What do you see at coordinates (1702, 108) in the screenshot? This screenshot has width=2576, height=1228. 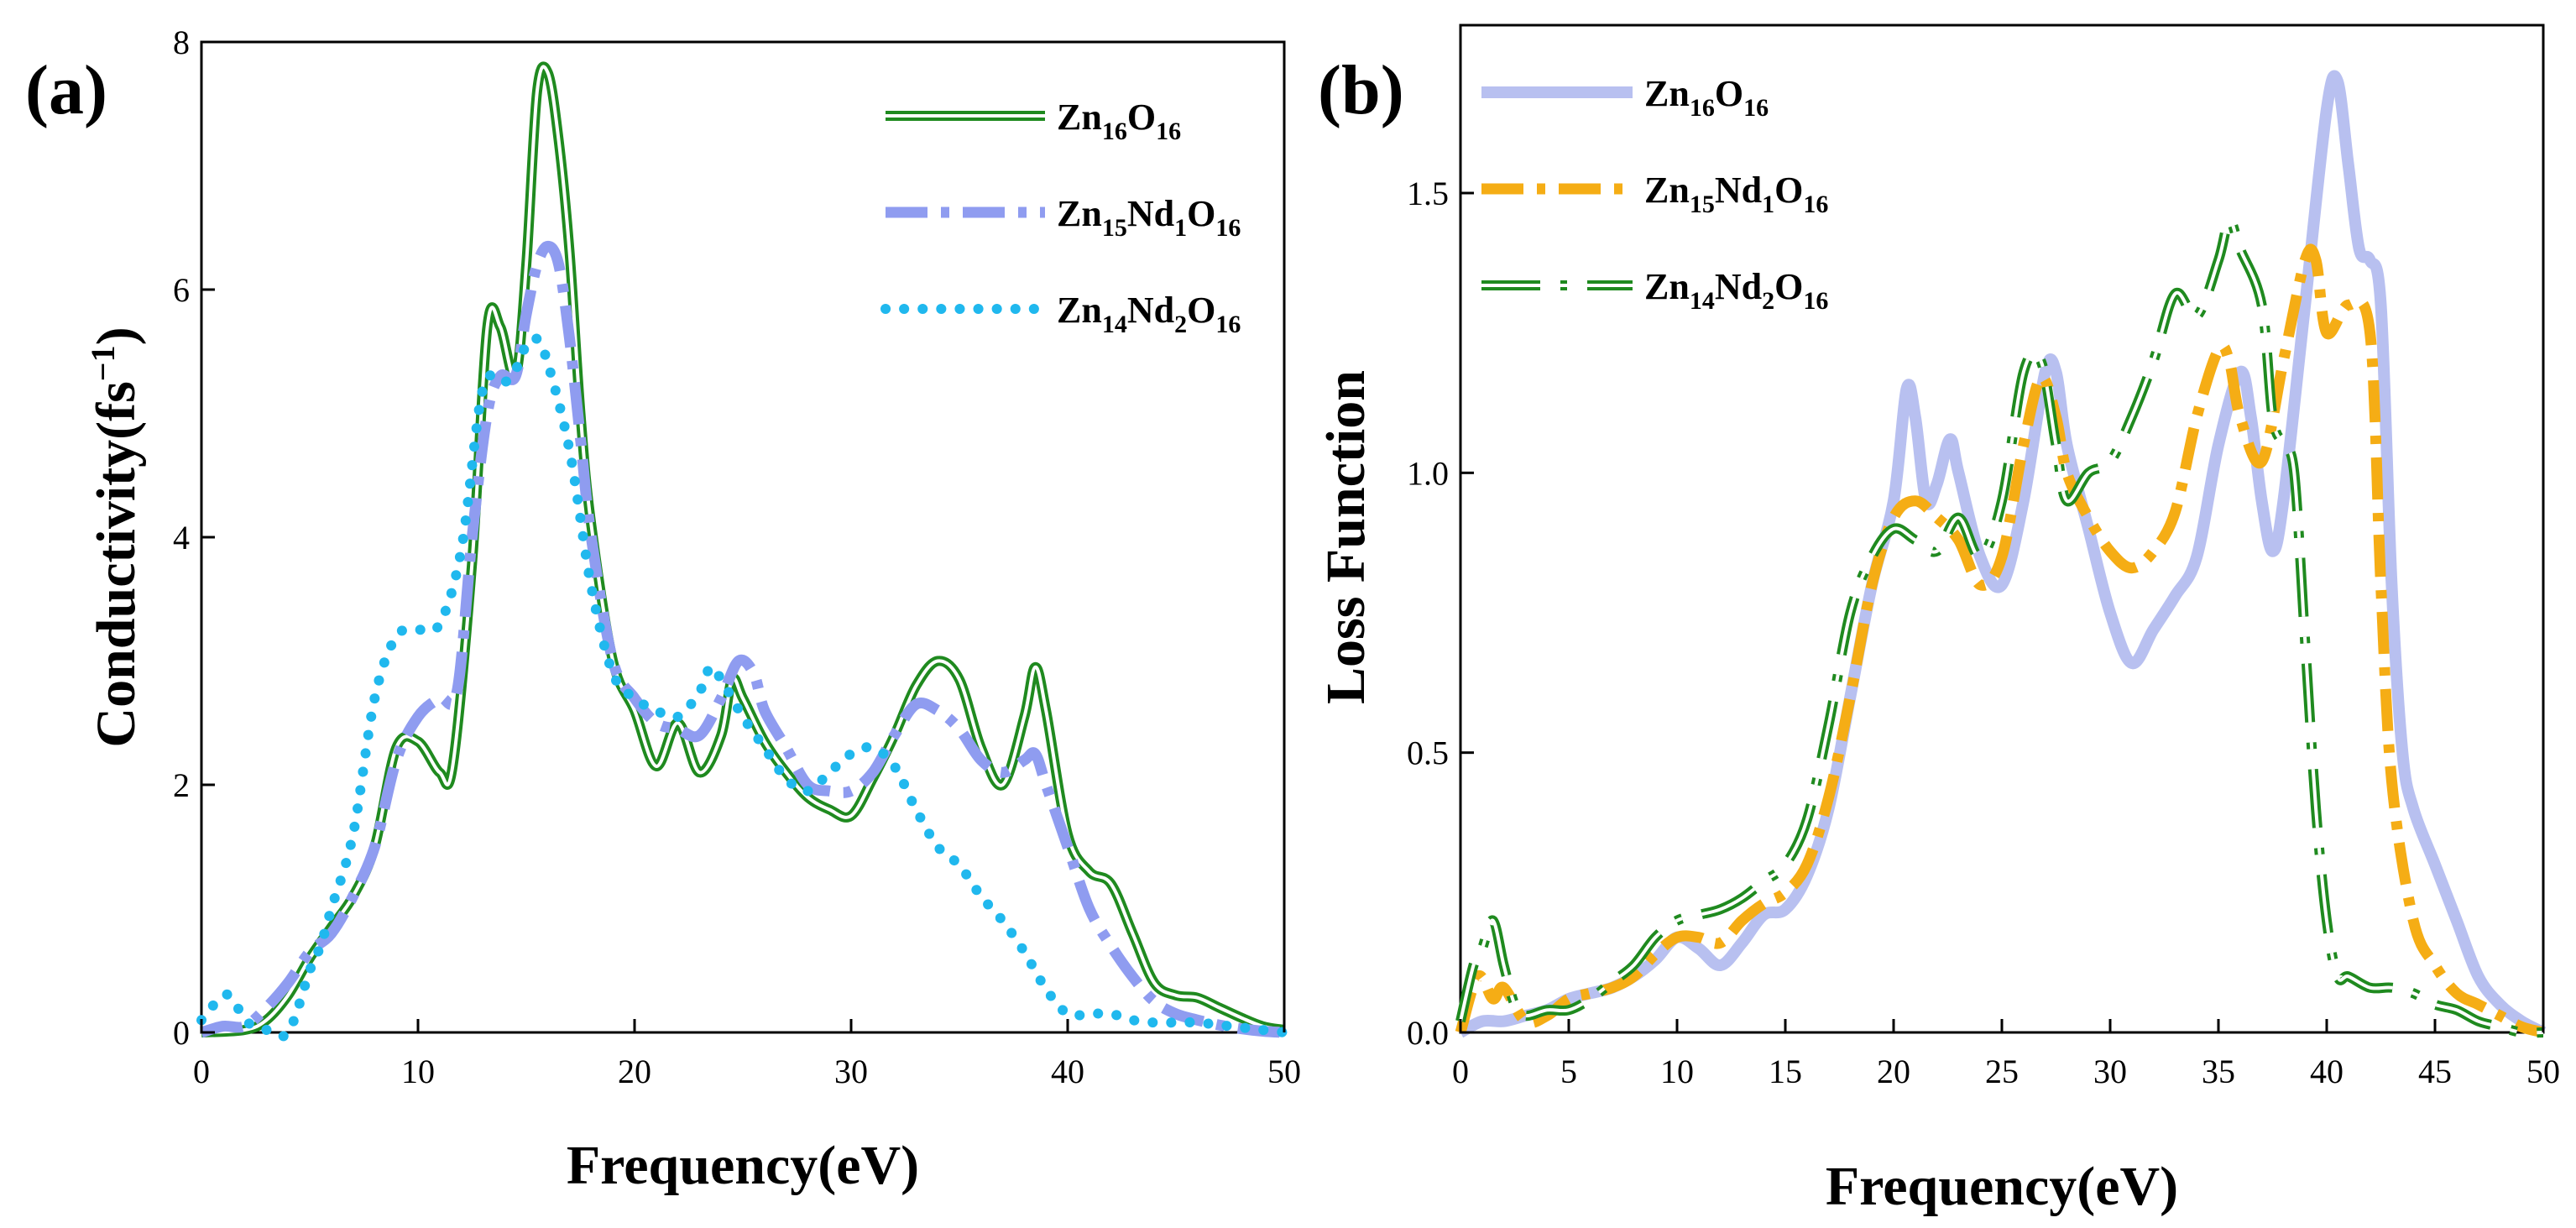 I see `panel-b-legend-sub1: 16` at bounding box center [1702, 108].